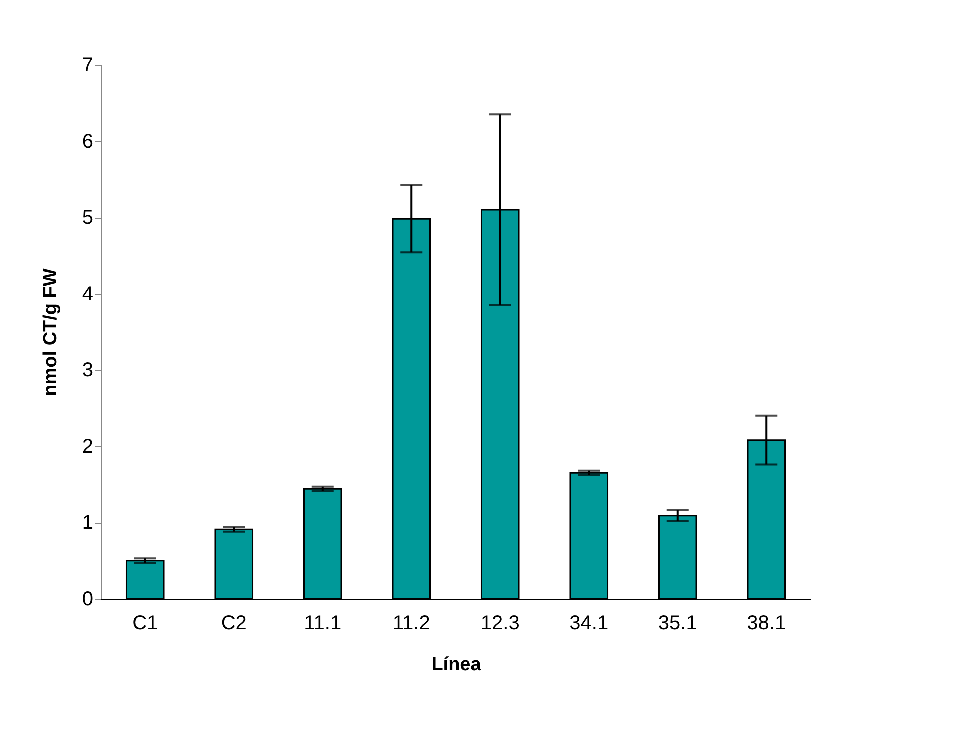 The width and height of the screenshot is (980, 751). I want to click on y-tick-label: 3, so click(88, 371).